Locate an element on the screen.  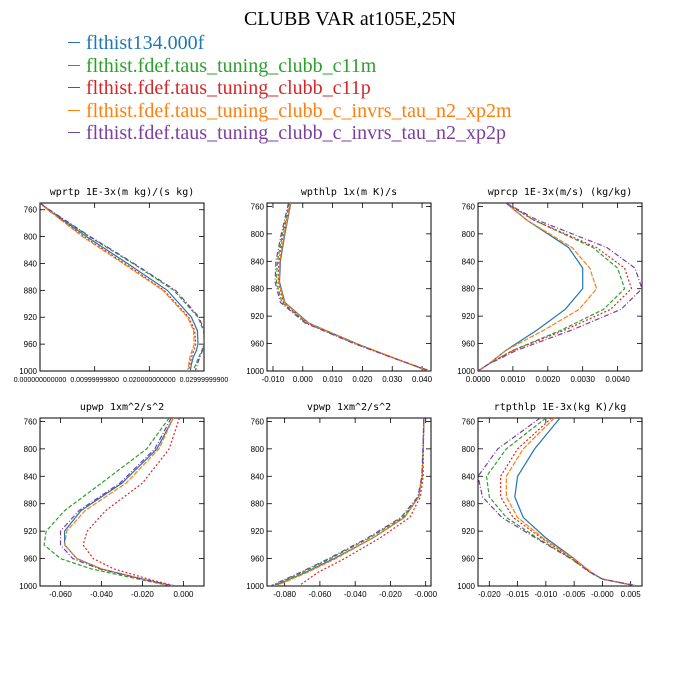
x-tick-label: -0.000 is located at coordinates (602, 594).